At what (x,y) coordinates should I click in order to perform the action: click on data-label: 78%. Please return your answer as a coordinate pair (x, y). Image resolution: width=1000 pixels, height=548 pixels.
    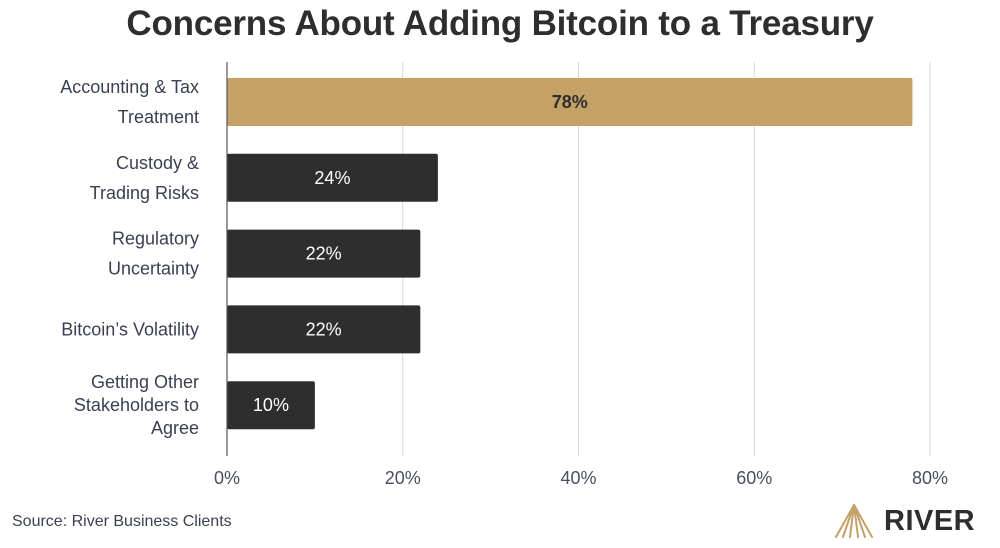
    Looking at the image, I should click on (570, 102).